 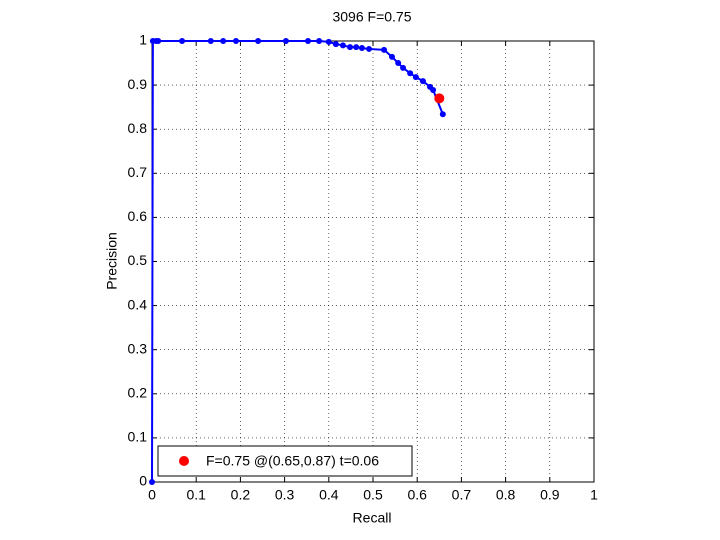 What do you see at coordinates (138, 84) in the screenshot?
I see `y-tick-label: 0.9` at bounding box center [138, 84].